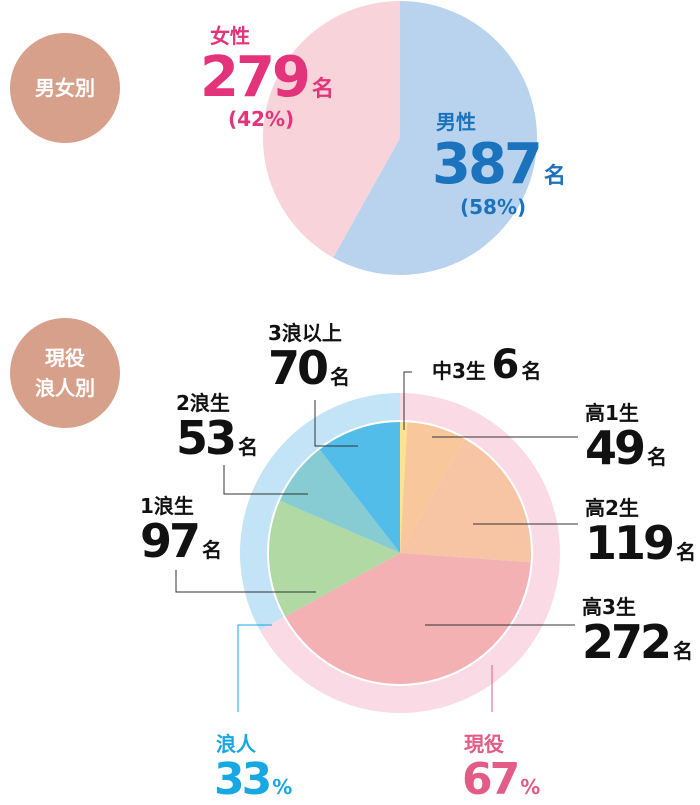 This screenshot has height=805, width=700. I want to click on label-ronin2: 2浪生 53 名, so click(217, 427).